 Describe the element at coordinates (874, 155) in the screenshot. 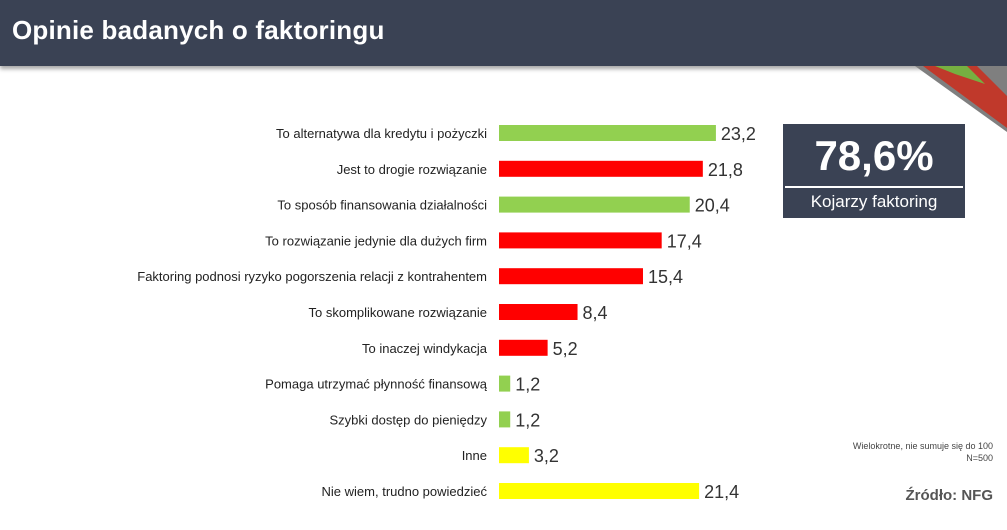

I see `kpi-value: 78,6%` at that location.